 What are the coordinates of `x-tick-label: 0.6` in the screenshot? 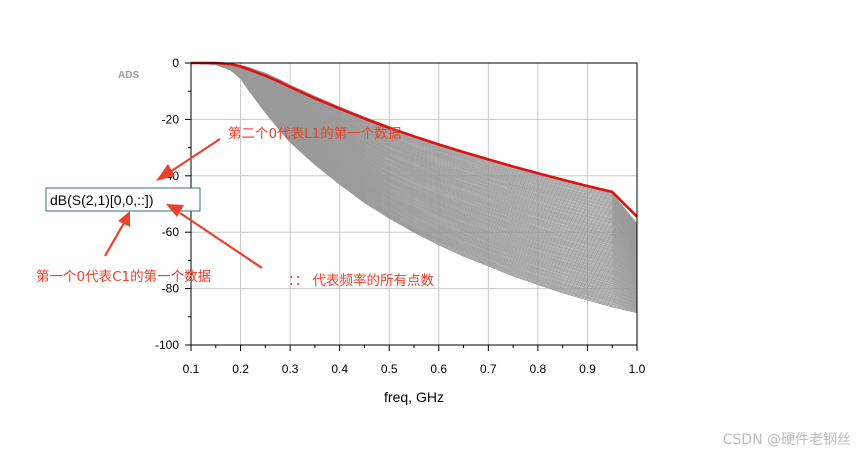 It's located at (438, 369).